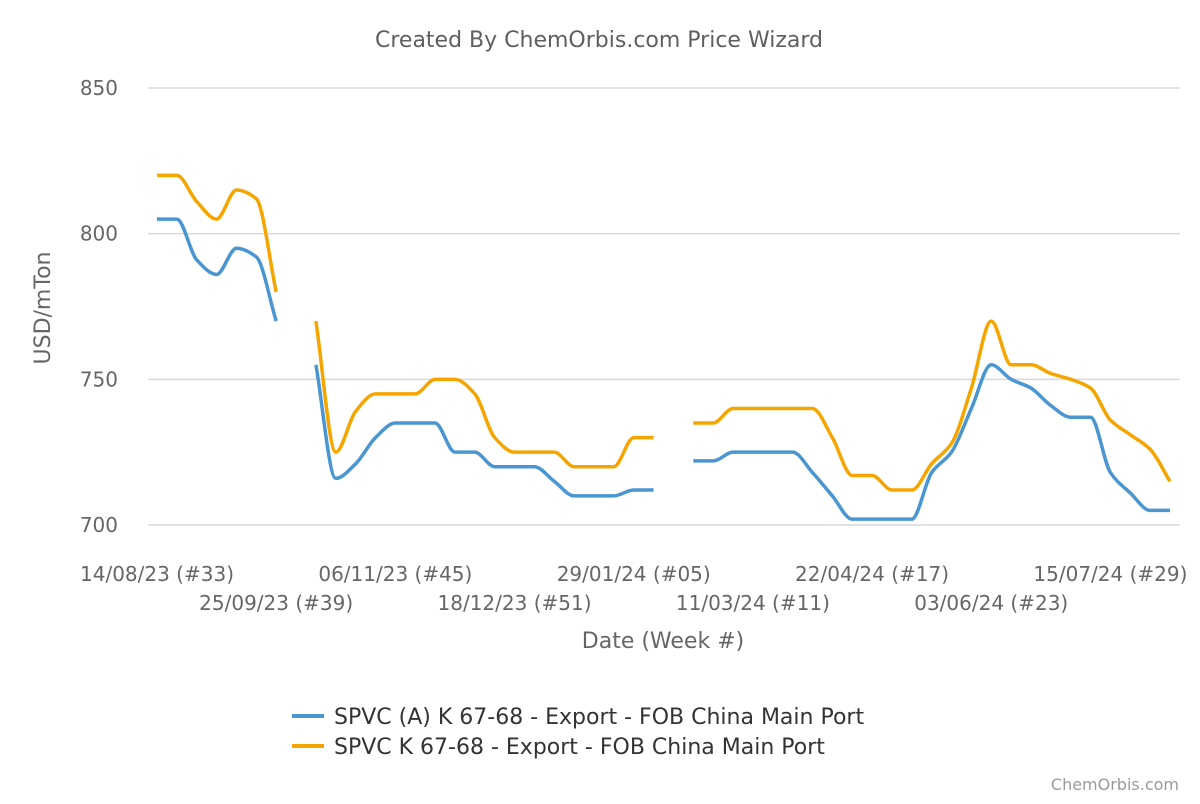 This screenshot has height=804, width=1200. I want to click on x-tick-label: 22/04/24 (#17), so click(872, 574).